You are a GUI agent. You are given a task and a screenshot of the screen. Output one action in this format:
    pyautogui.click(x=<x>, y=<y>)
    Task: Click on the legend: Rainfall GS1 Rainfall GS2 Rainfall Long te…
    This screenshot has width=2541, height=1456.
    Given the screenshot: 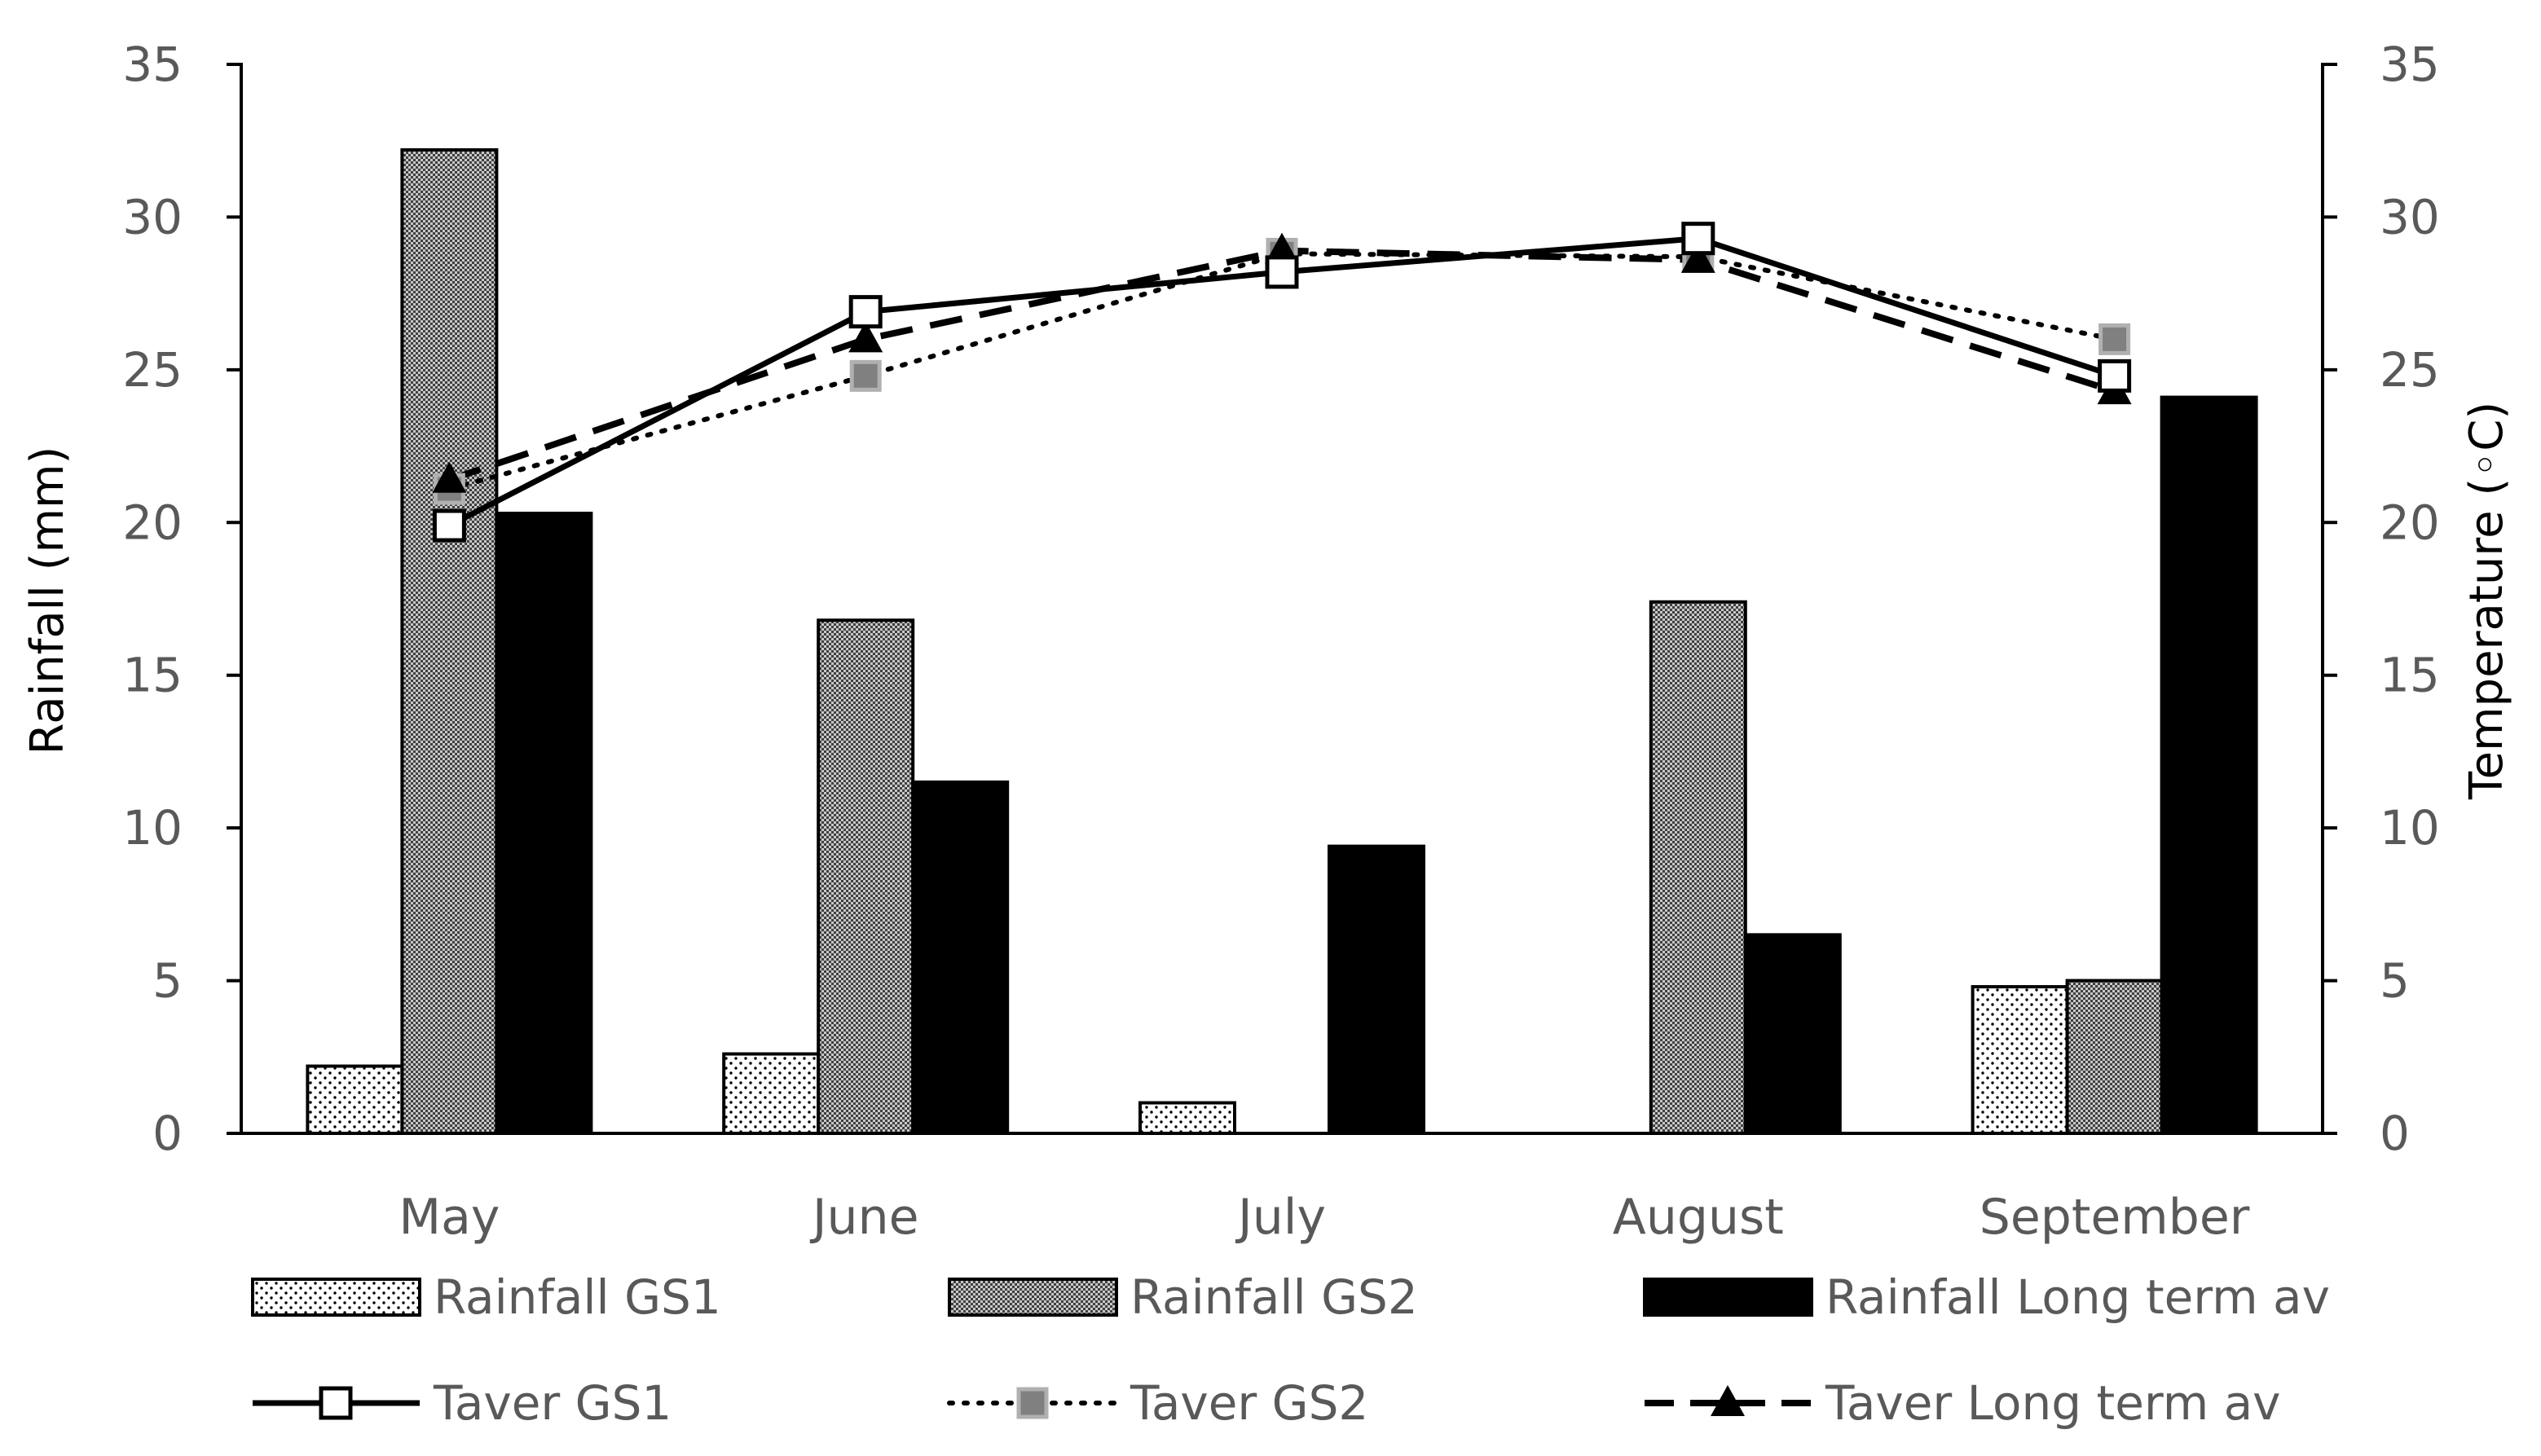 What is the action you would take?
    pyautogui.click(x=1290, y=1350)
    